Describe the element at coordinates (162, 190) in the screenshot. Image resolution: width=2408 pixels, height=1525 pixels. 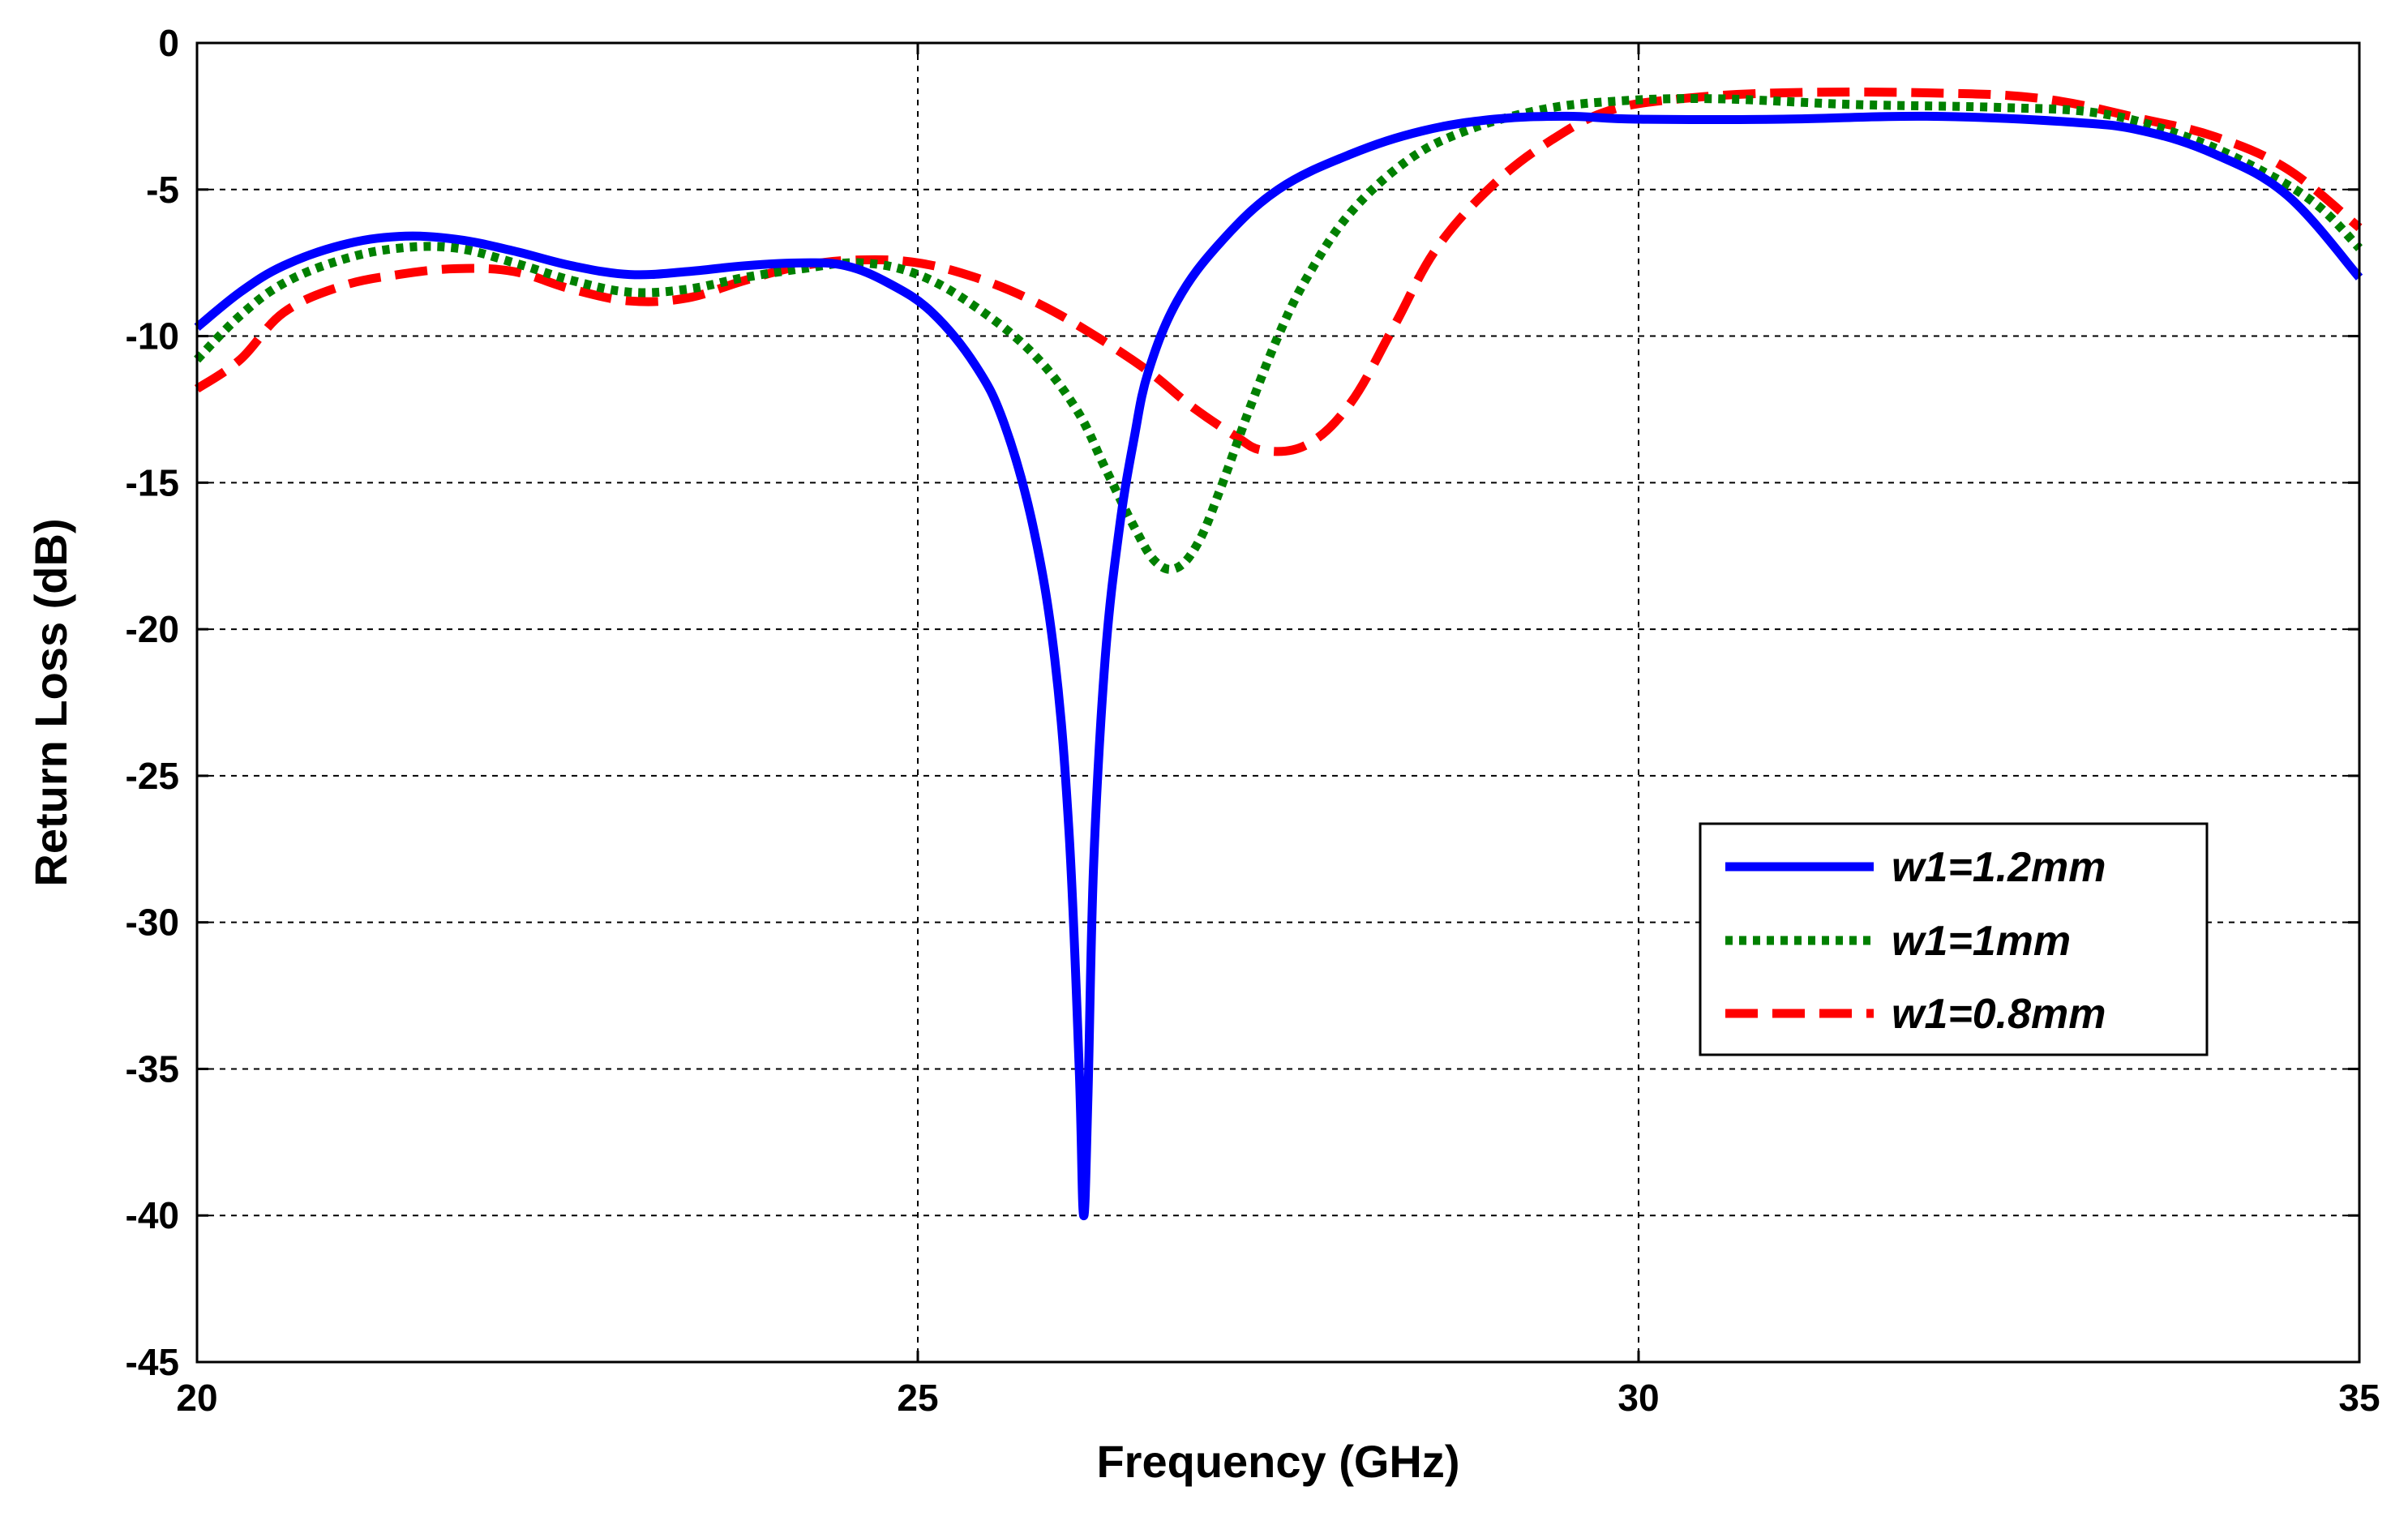
I see `y-tick-label: -5` at that location.